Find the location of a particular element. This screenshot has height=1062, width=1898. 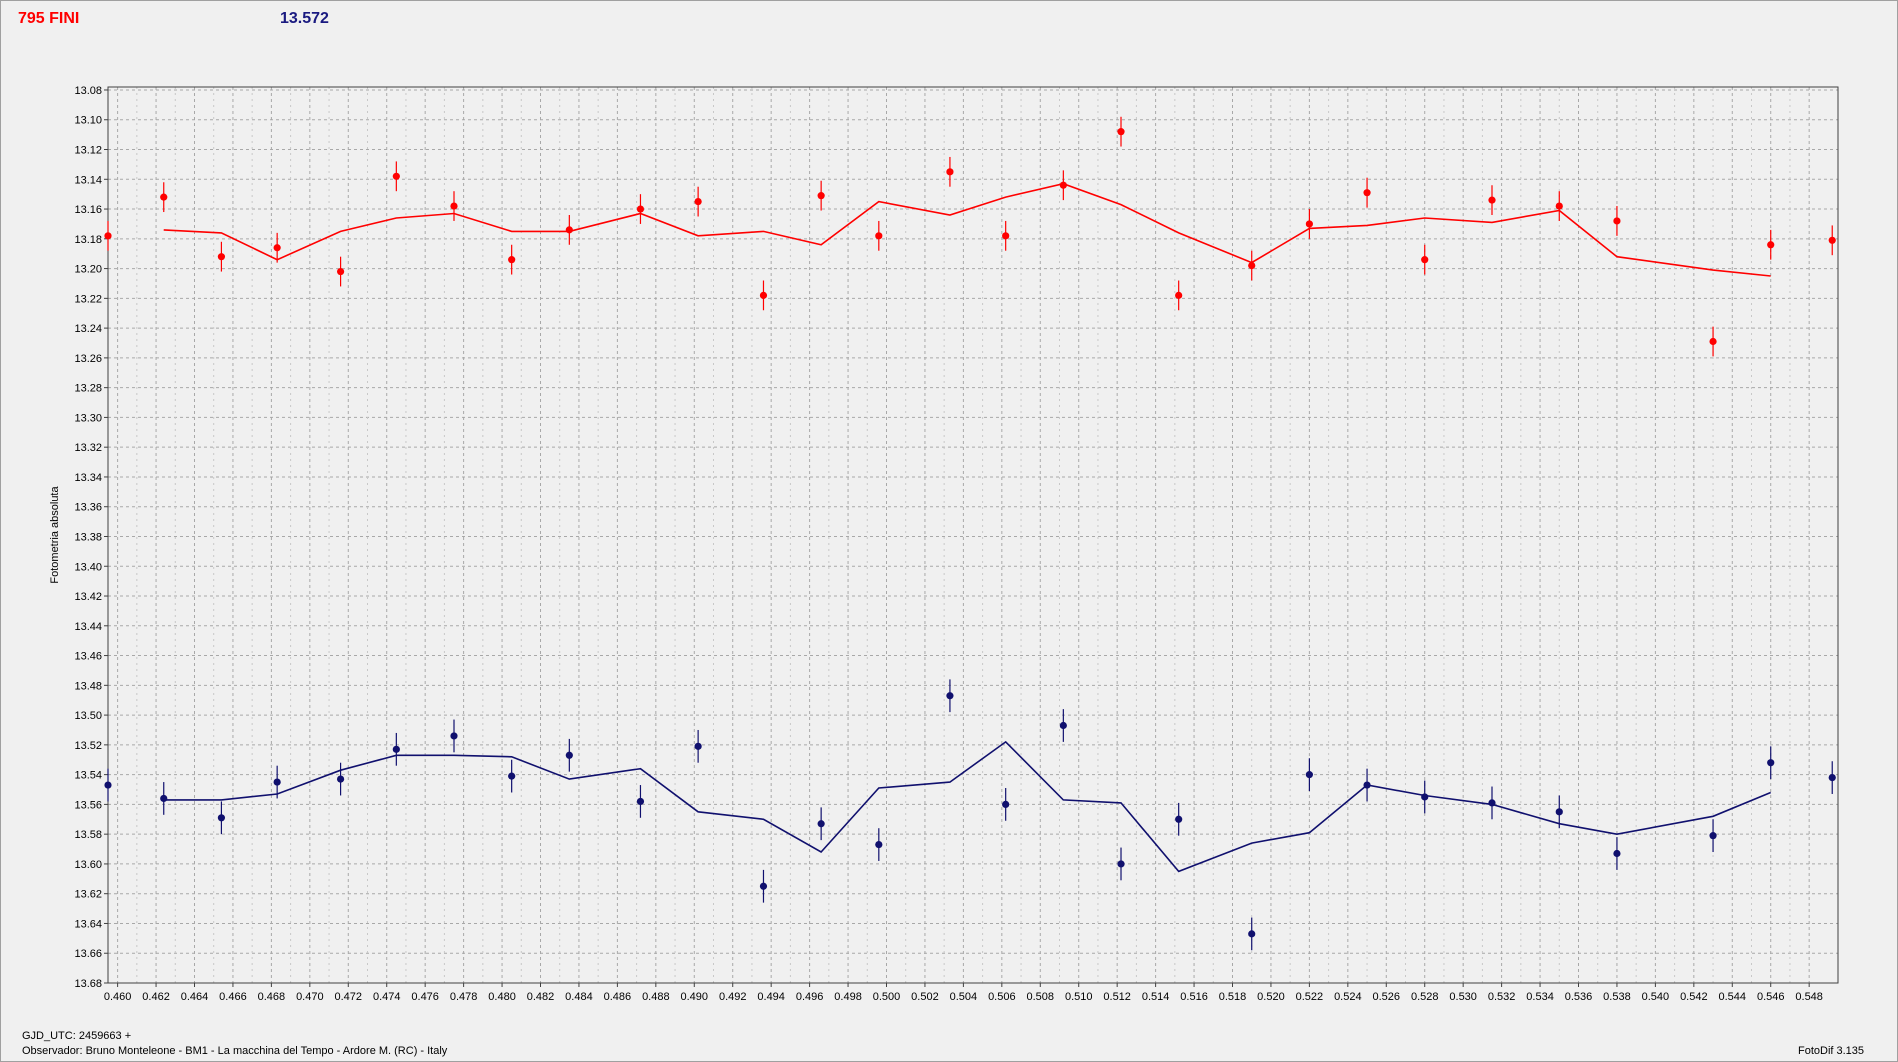

x-tick-label: 0.540 is located at coordinates (1656, 997).